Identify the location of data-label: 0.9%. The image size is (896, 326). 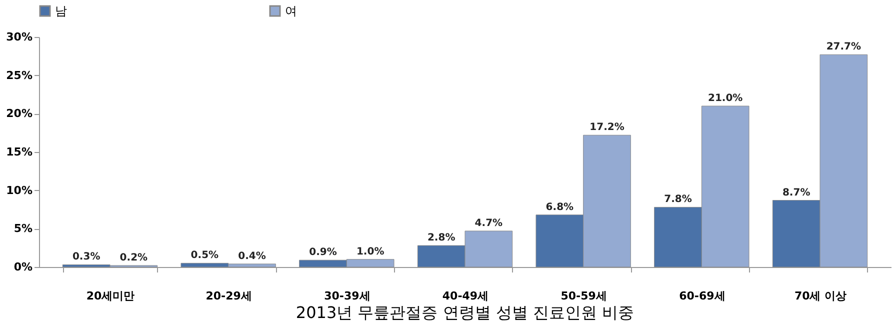
(323, 252).